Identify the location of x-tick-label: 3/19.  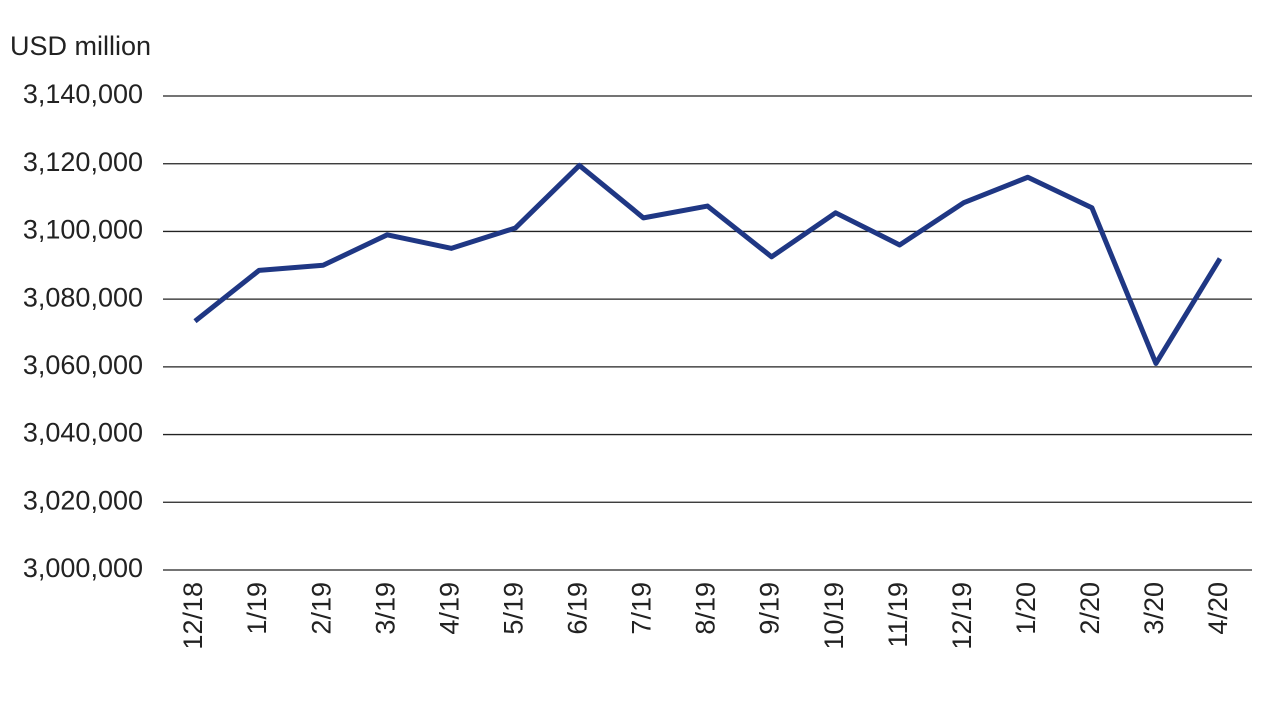
(385, 608).